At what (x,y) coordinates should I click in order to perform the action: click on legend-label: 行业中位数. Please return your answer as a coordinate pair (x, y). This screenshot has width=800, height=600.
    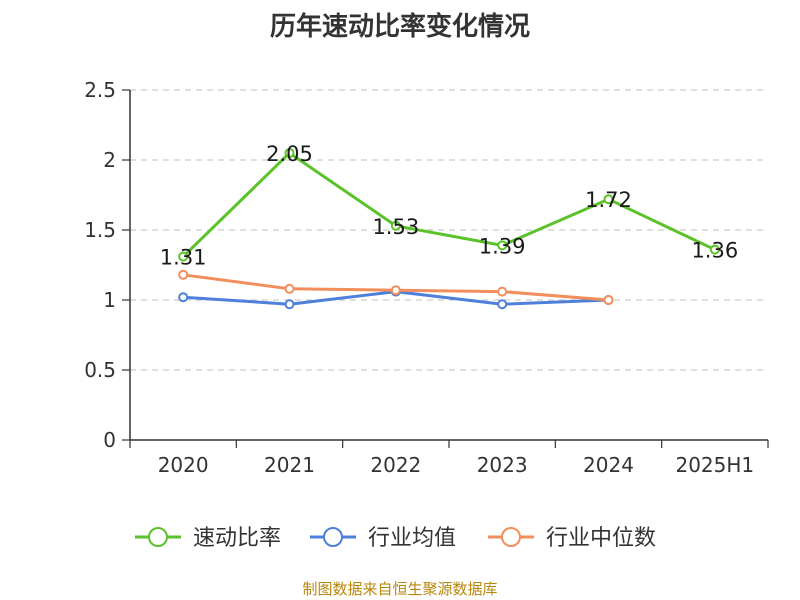
    Looking at the image, I should click on (601, 538).